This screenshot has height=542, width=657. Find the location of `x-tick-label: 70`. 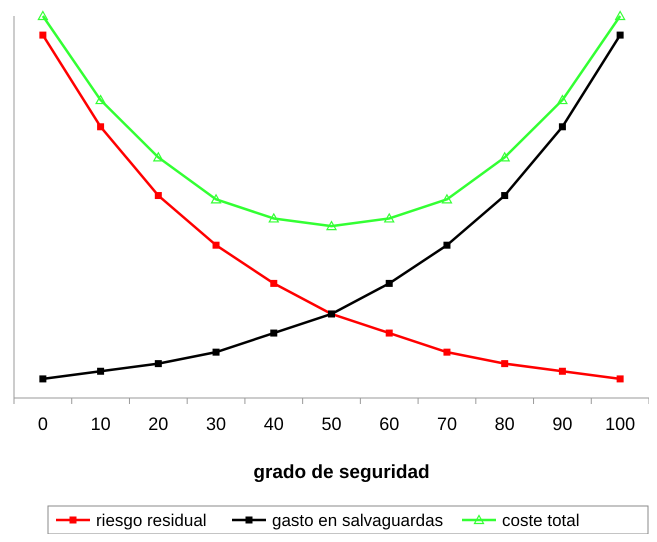

x-tick-label: 70 is located at coordinates (446, 424).